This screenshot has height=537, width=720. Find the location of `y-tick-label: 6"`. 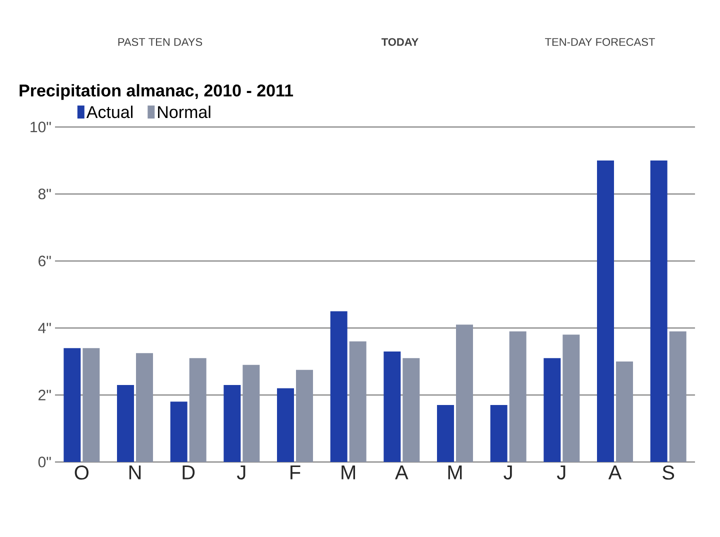

y-tick-label: 6" is located at coordinates (44, 261).